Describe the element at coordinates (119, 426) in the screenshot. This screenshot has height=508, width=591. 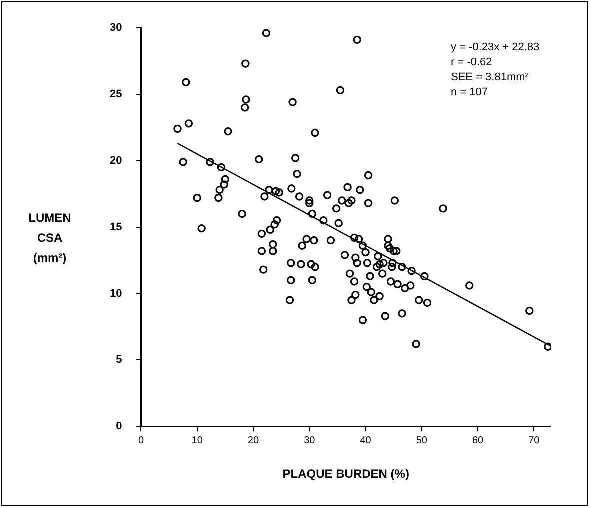
I see `y-tick-label: 0` at that location.